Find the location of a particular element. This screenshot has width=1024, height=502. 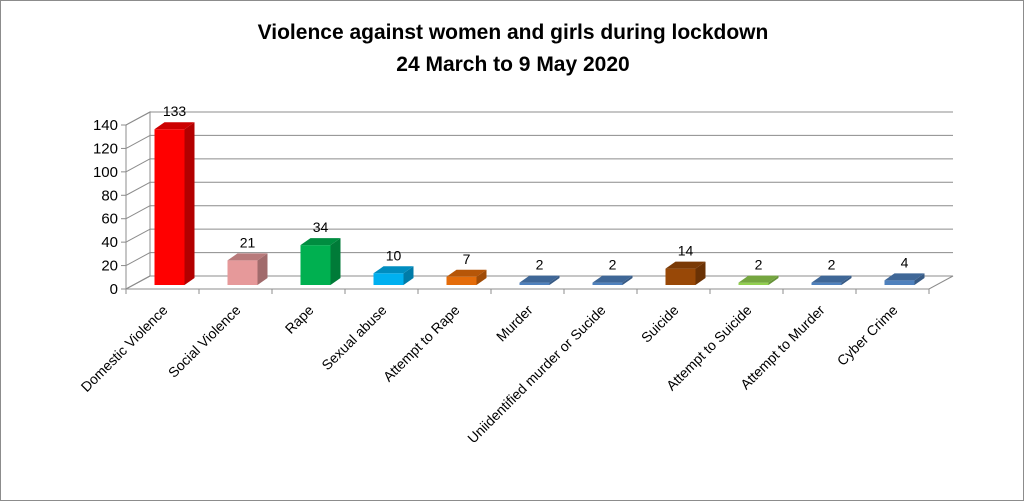

category-label: Uniidentified murder or Sucide is located at coordinates (536, 374).